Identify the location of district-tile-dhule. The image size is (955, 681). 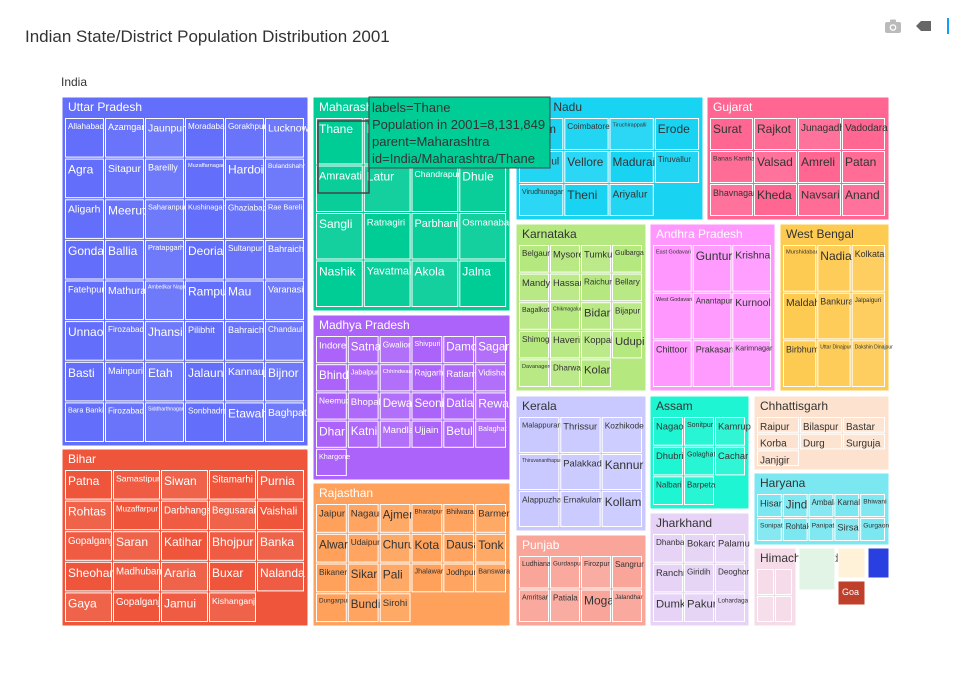
(483, 188).